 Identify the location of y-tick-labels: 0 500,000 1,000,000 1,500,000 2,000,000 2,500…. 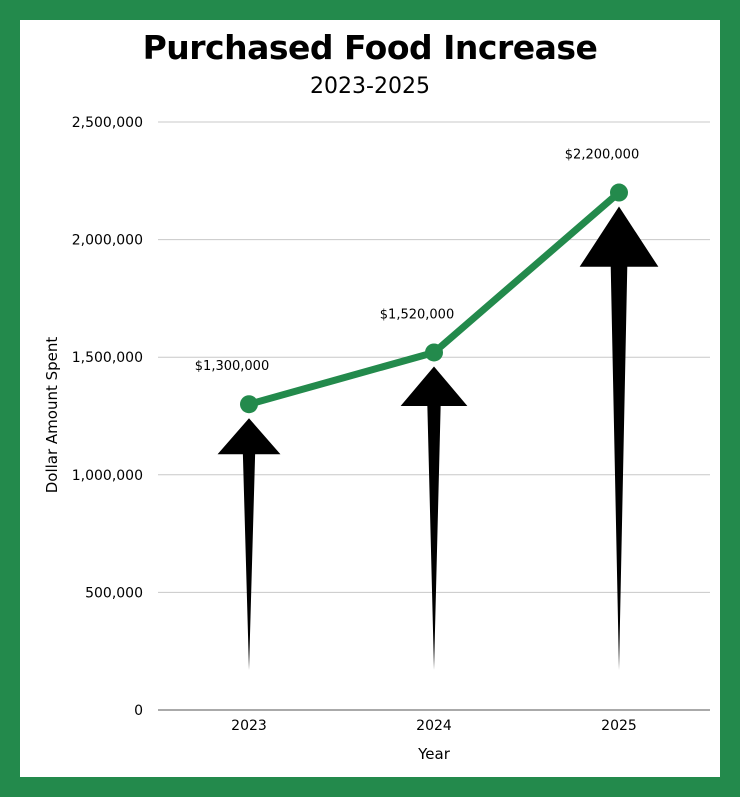
(107, 417).